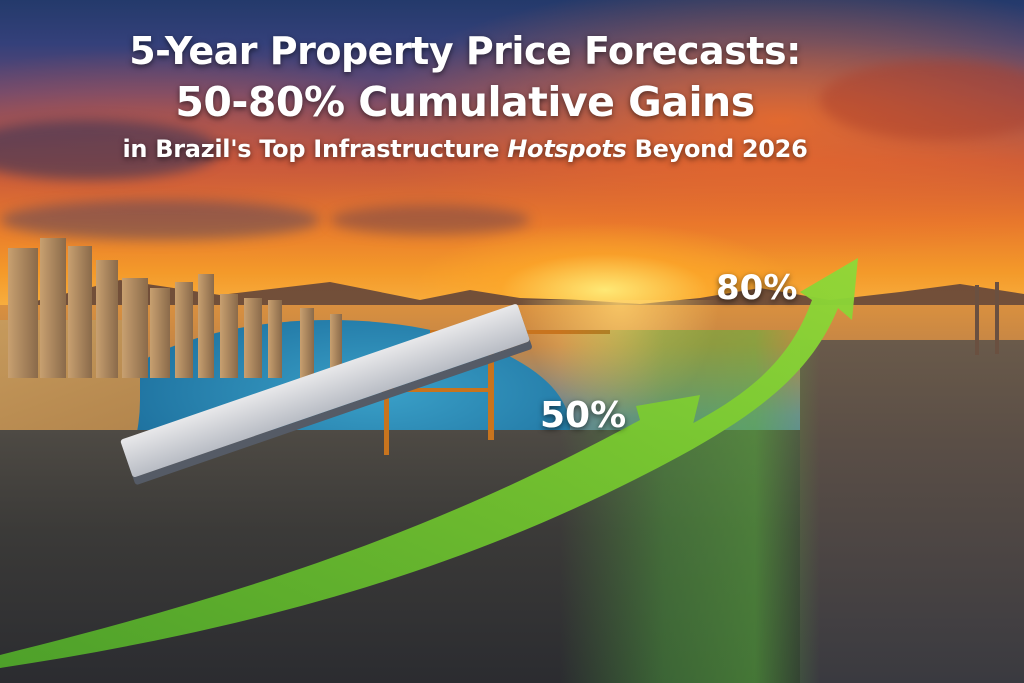  Describe the element at coordinates (315, 149) in the screenshot. I see `headline-line-3-start: in Brazil's Top Infrastructure` at that location.